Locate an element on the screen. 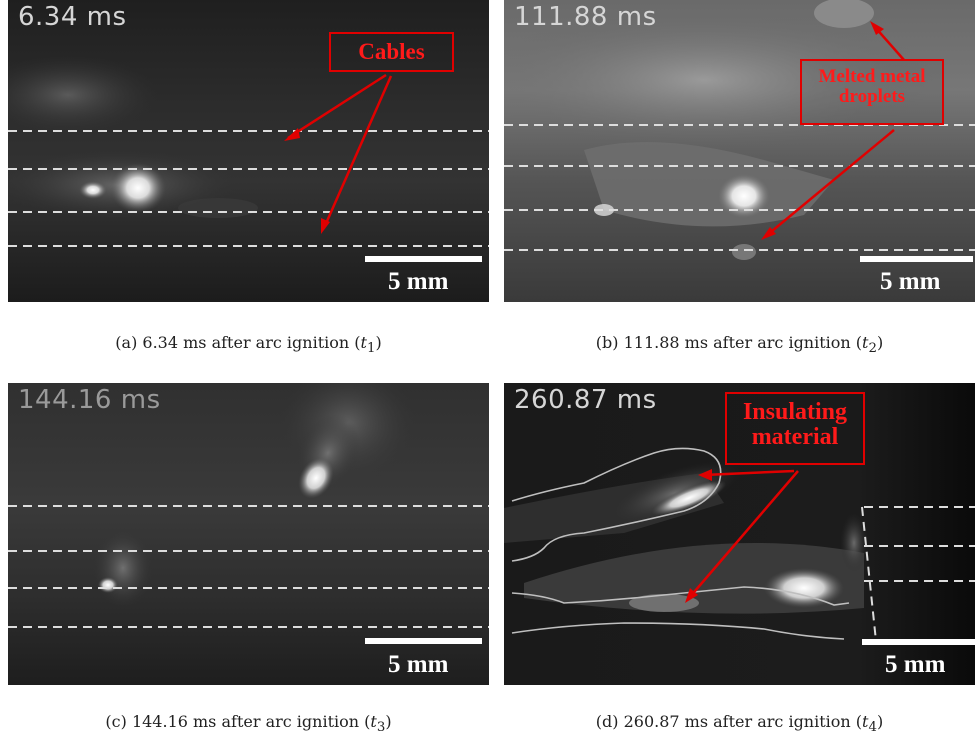  caption-sub: 2 is located at coordinates (872, 349).